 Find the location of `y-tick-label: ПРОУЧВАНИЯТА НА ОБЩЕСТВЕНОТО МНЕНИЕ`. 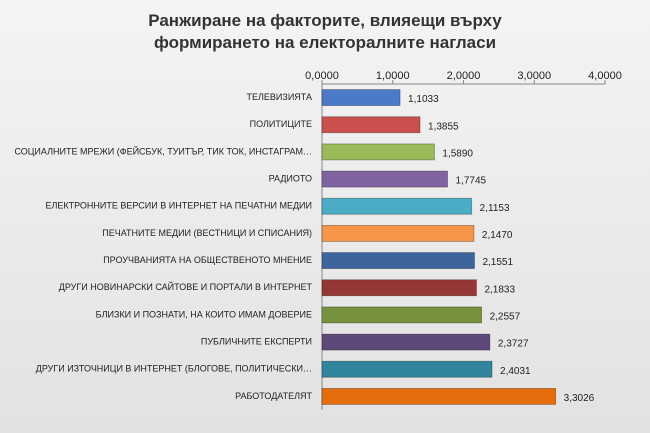

y-tick-label: ПРОУЧВАНИЯТА НА ОБЩЕСТВЕНОТО МНЕНИЕ is located at coordinates (207, 260).